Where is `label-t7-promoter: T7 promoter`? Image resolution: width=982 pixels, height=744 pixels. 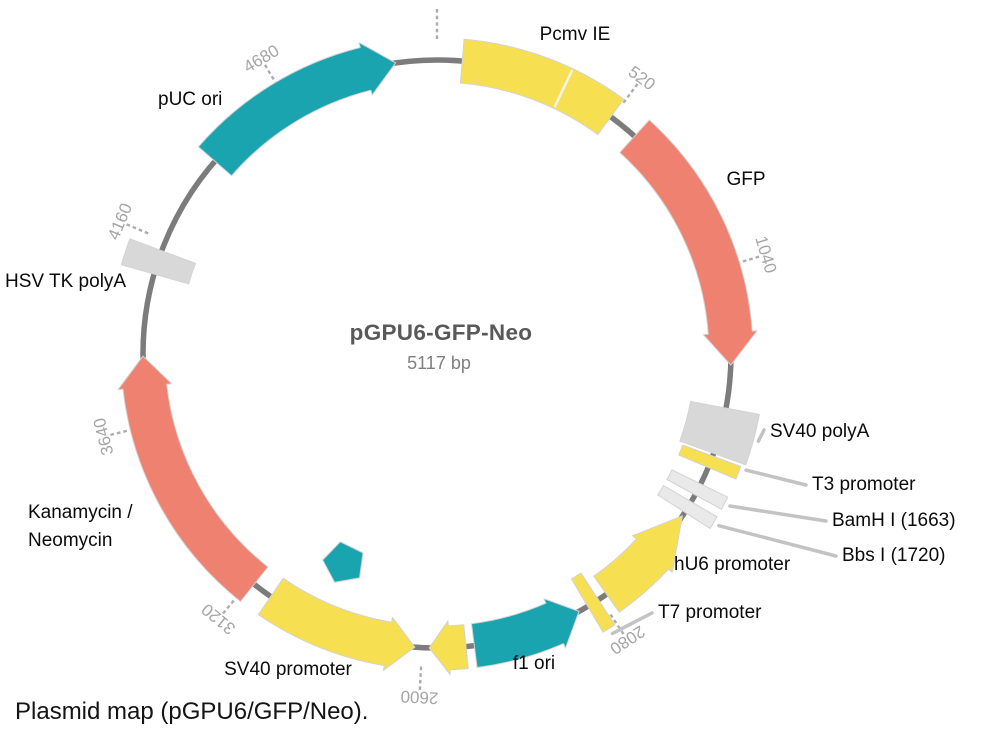 label-t7-promoter: T7 promoter is located at coordinates (710, 612).